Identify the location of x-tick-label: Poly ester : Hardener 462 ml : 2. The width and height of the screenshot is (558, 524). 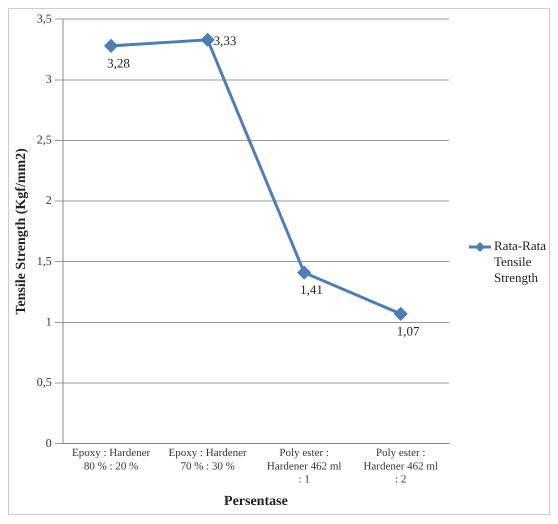
(400, 466).